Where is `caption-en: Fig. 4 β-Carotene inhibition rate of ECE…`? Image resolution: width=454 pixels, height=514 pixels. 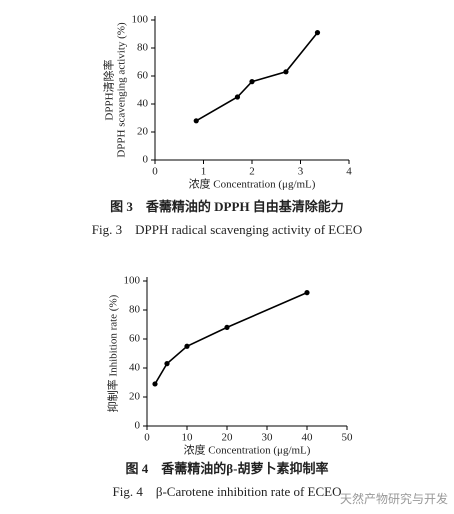 caption-en: Fig. 4 β-Carotene inhibition rate of ECE… is located at coordinates (226, 491).